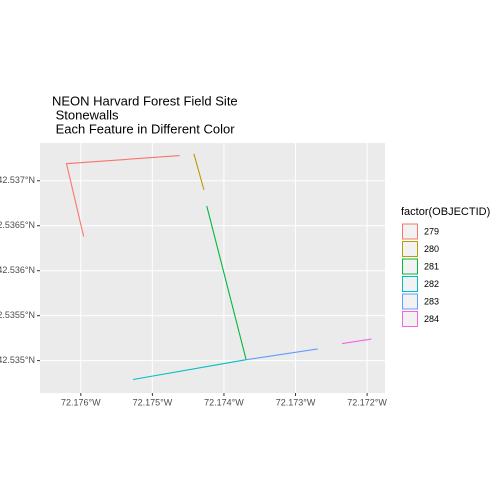  Describe the element at coordinates (153, 402) in the screenshot. I see `x-tick-label: 72.175°W` at that location.